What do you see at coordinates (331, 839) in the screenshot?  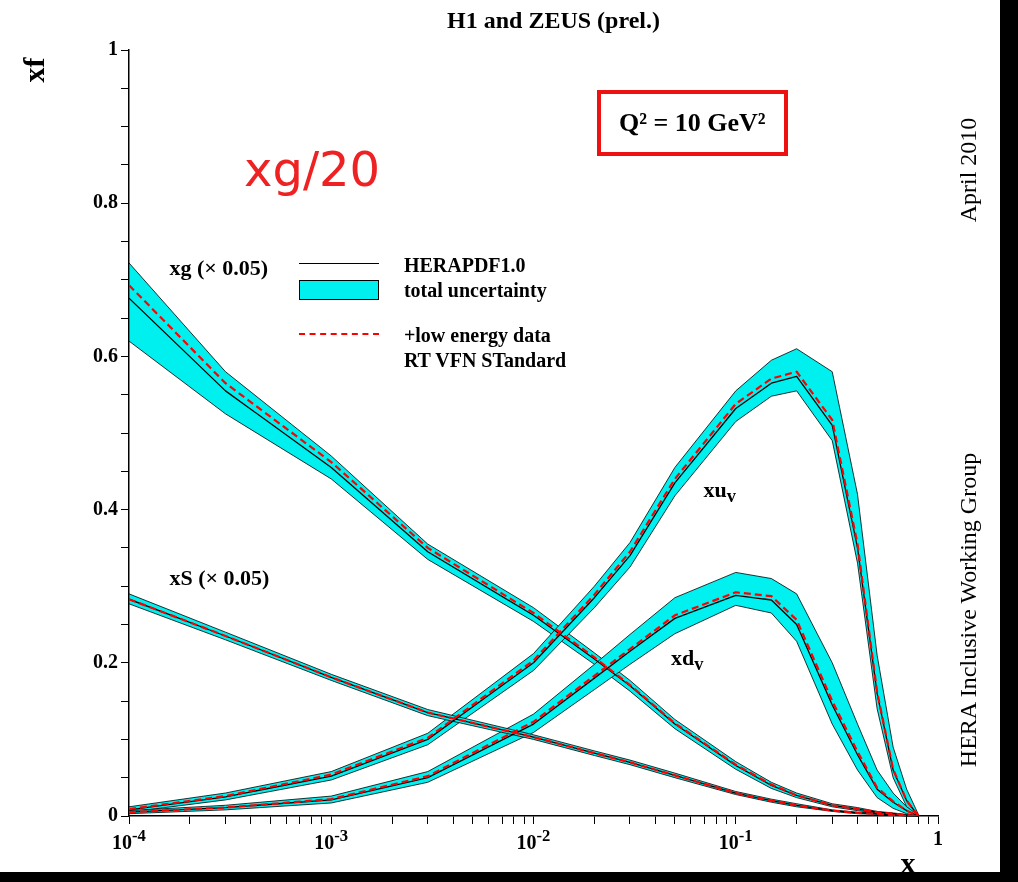 I see `x-tick-label: 10$^{-3}$` at bounding box center [331, 839].